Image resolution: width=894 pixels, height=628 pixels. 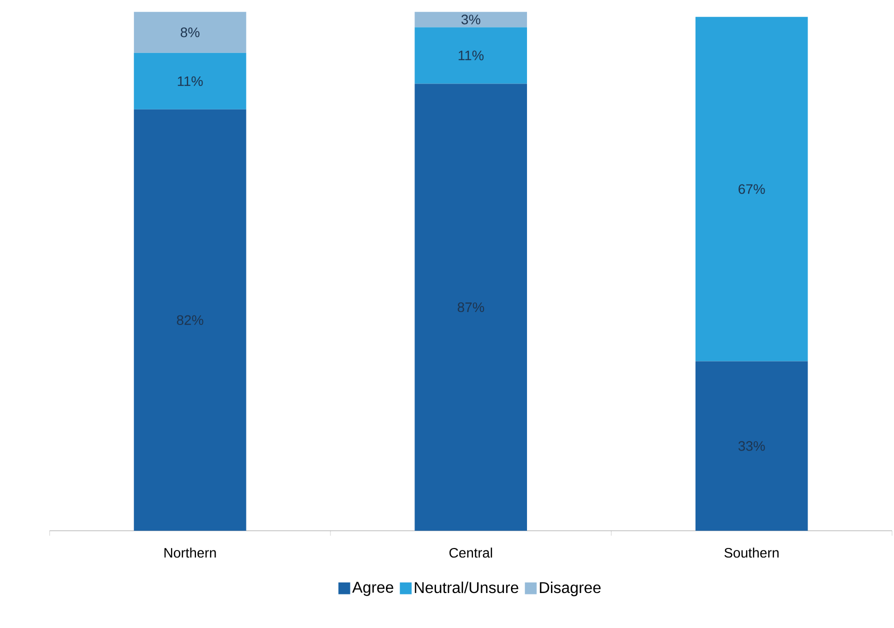 What do you see at coordinates (373, 589) in the screenshot?
I see `legend-label: Agree` at bounding box center [373, 589].